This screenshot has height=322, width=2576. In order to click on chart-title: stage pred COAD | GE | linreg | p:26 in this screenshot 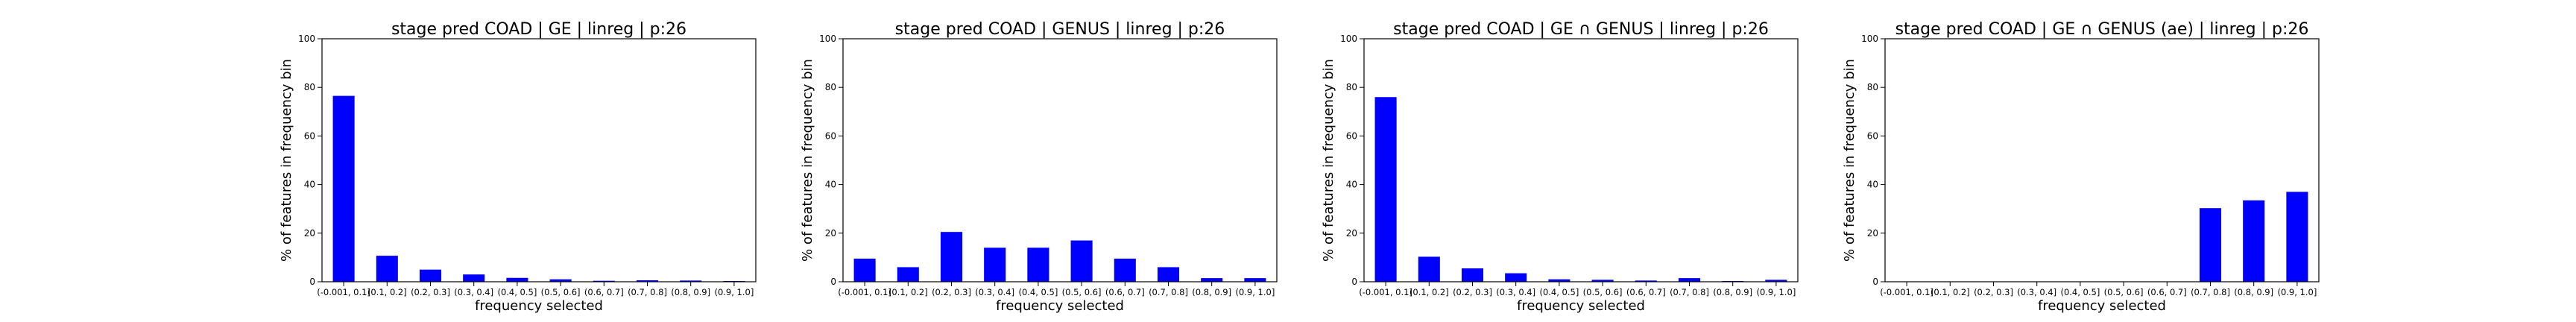, I will do `click(538, 29)`.